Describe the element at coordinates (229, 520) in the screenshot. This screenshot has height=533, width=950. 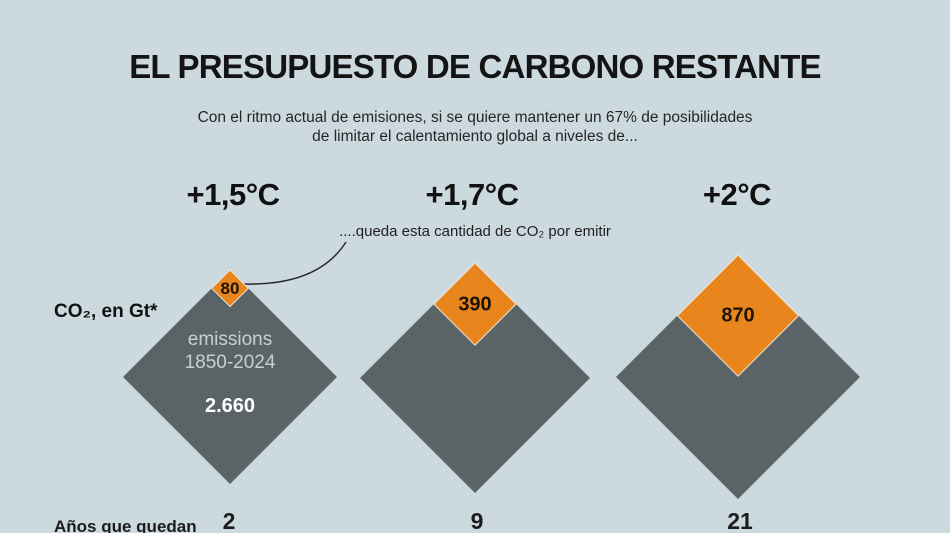
I see `years-remaining-value-1-5c: 2` at that location.